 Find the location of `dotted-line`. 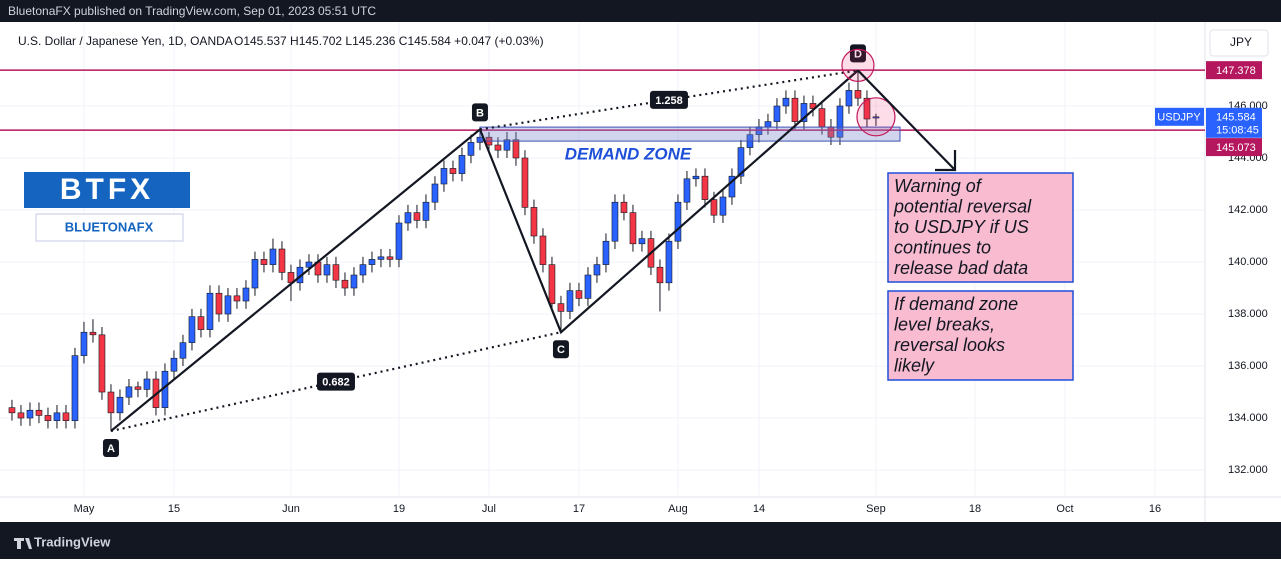

dotted-line is located at coordinates (669, 100).